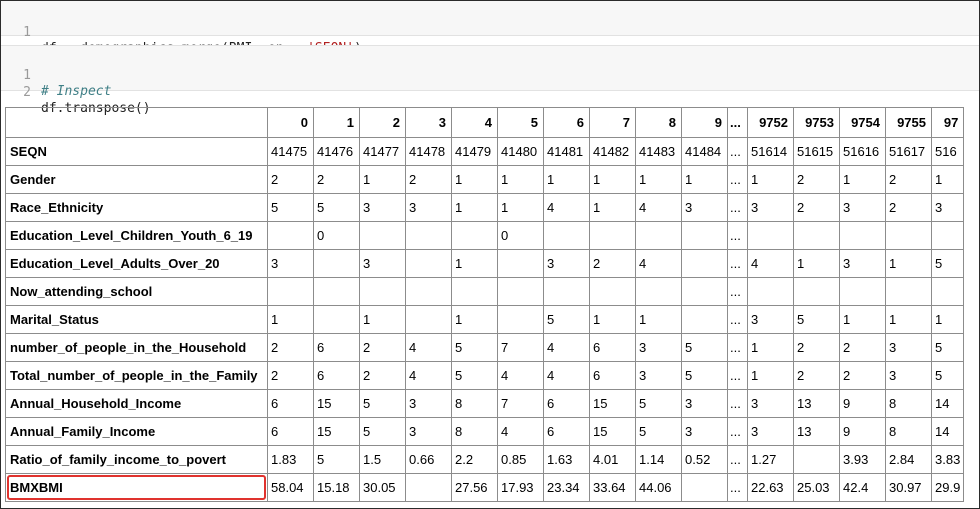 The image size is (980, 509). I want to click on table-cell: 25.03, so click(816, 487).